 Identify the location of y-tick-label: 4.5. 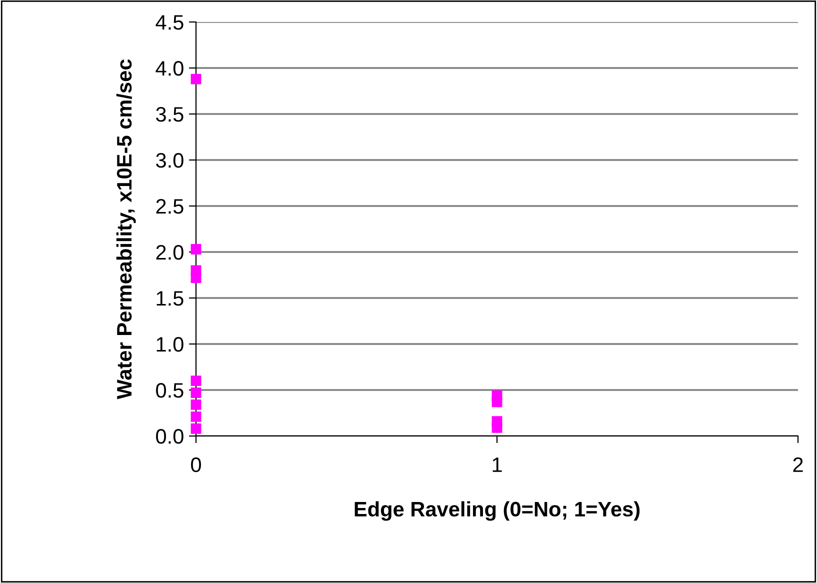
(170, 22).